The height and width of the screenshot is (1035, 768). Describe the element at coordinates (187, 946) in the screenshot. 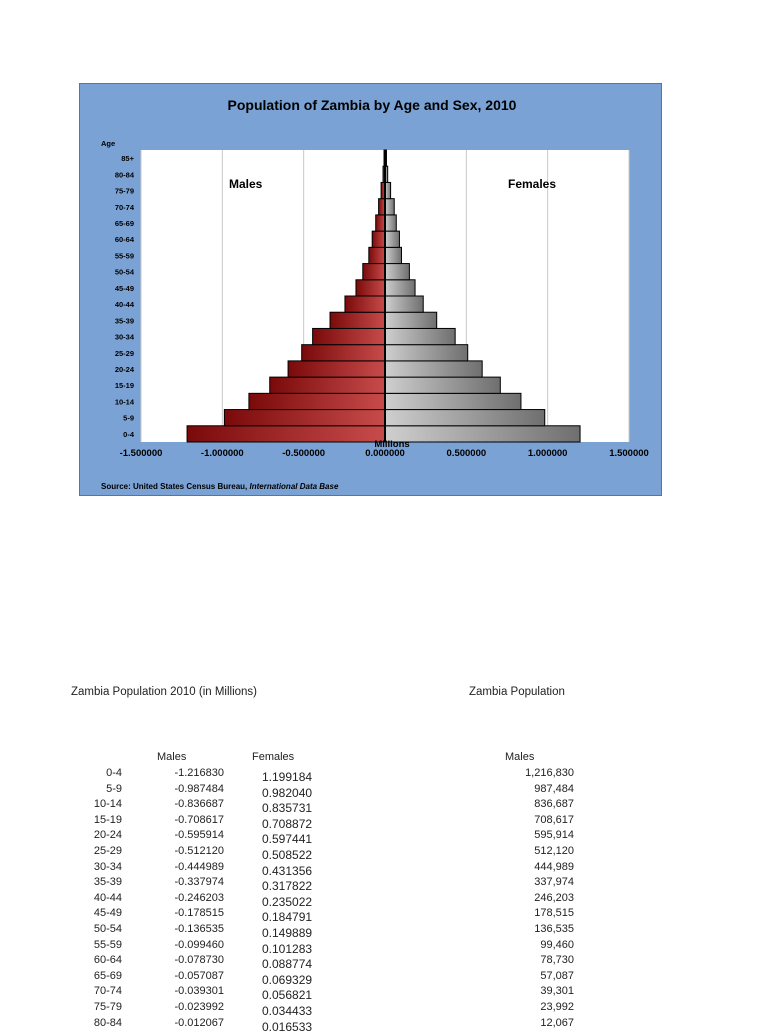

I see `males-cell: -0.099460` at that location.